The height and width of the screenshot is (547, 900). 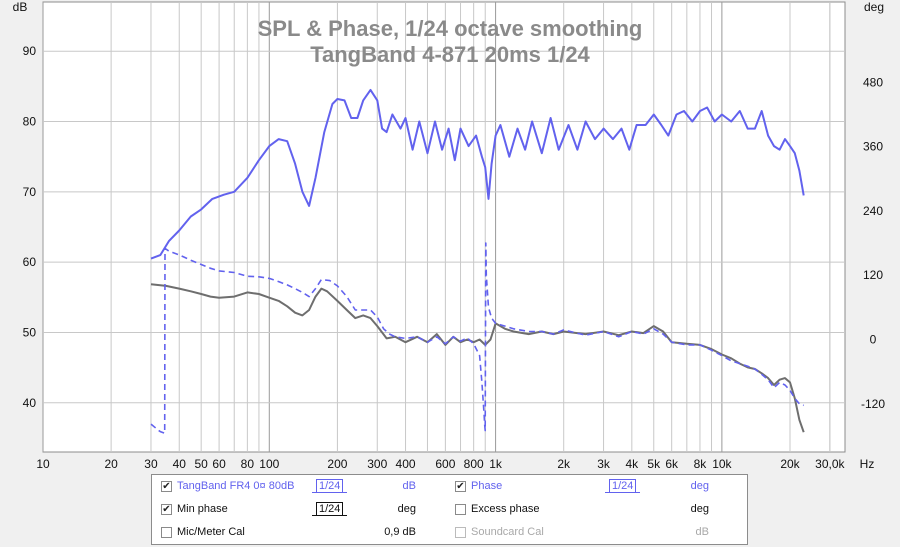 What do you see at coordinates (654, 464) in the screenshot?
I see `x-tick-label: 5k` at bounding box center [654, 464].